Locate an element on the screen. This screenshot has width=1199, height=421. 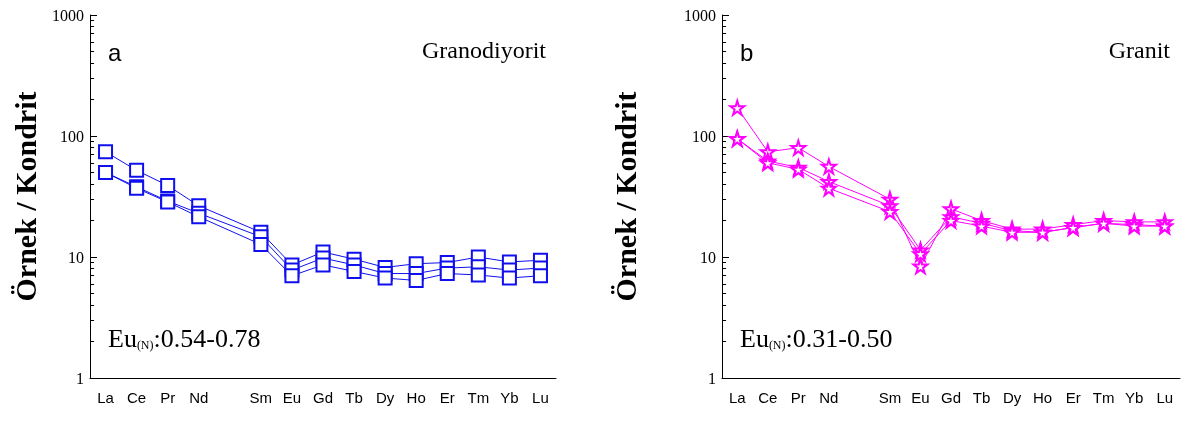
annotation: a is located at coordinates (115, 52).